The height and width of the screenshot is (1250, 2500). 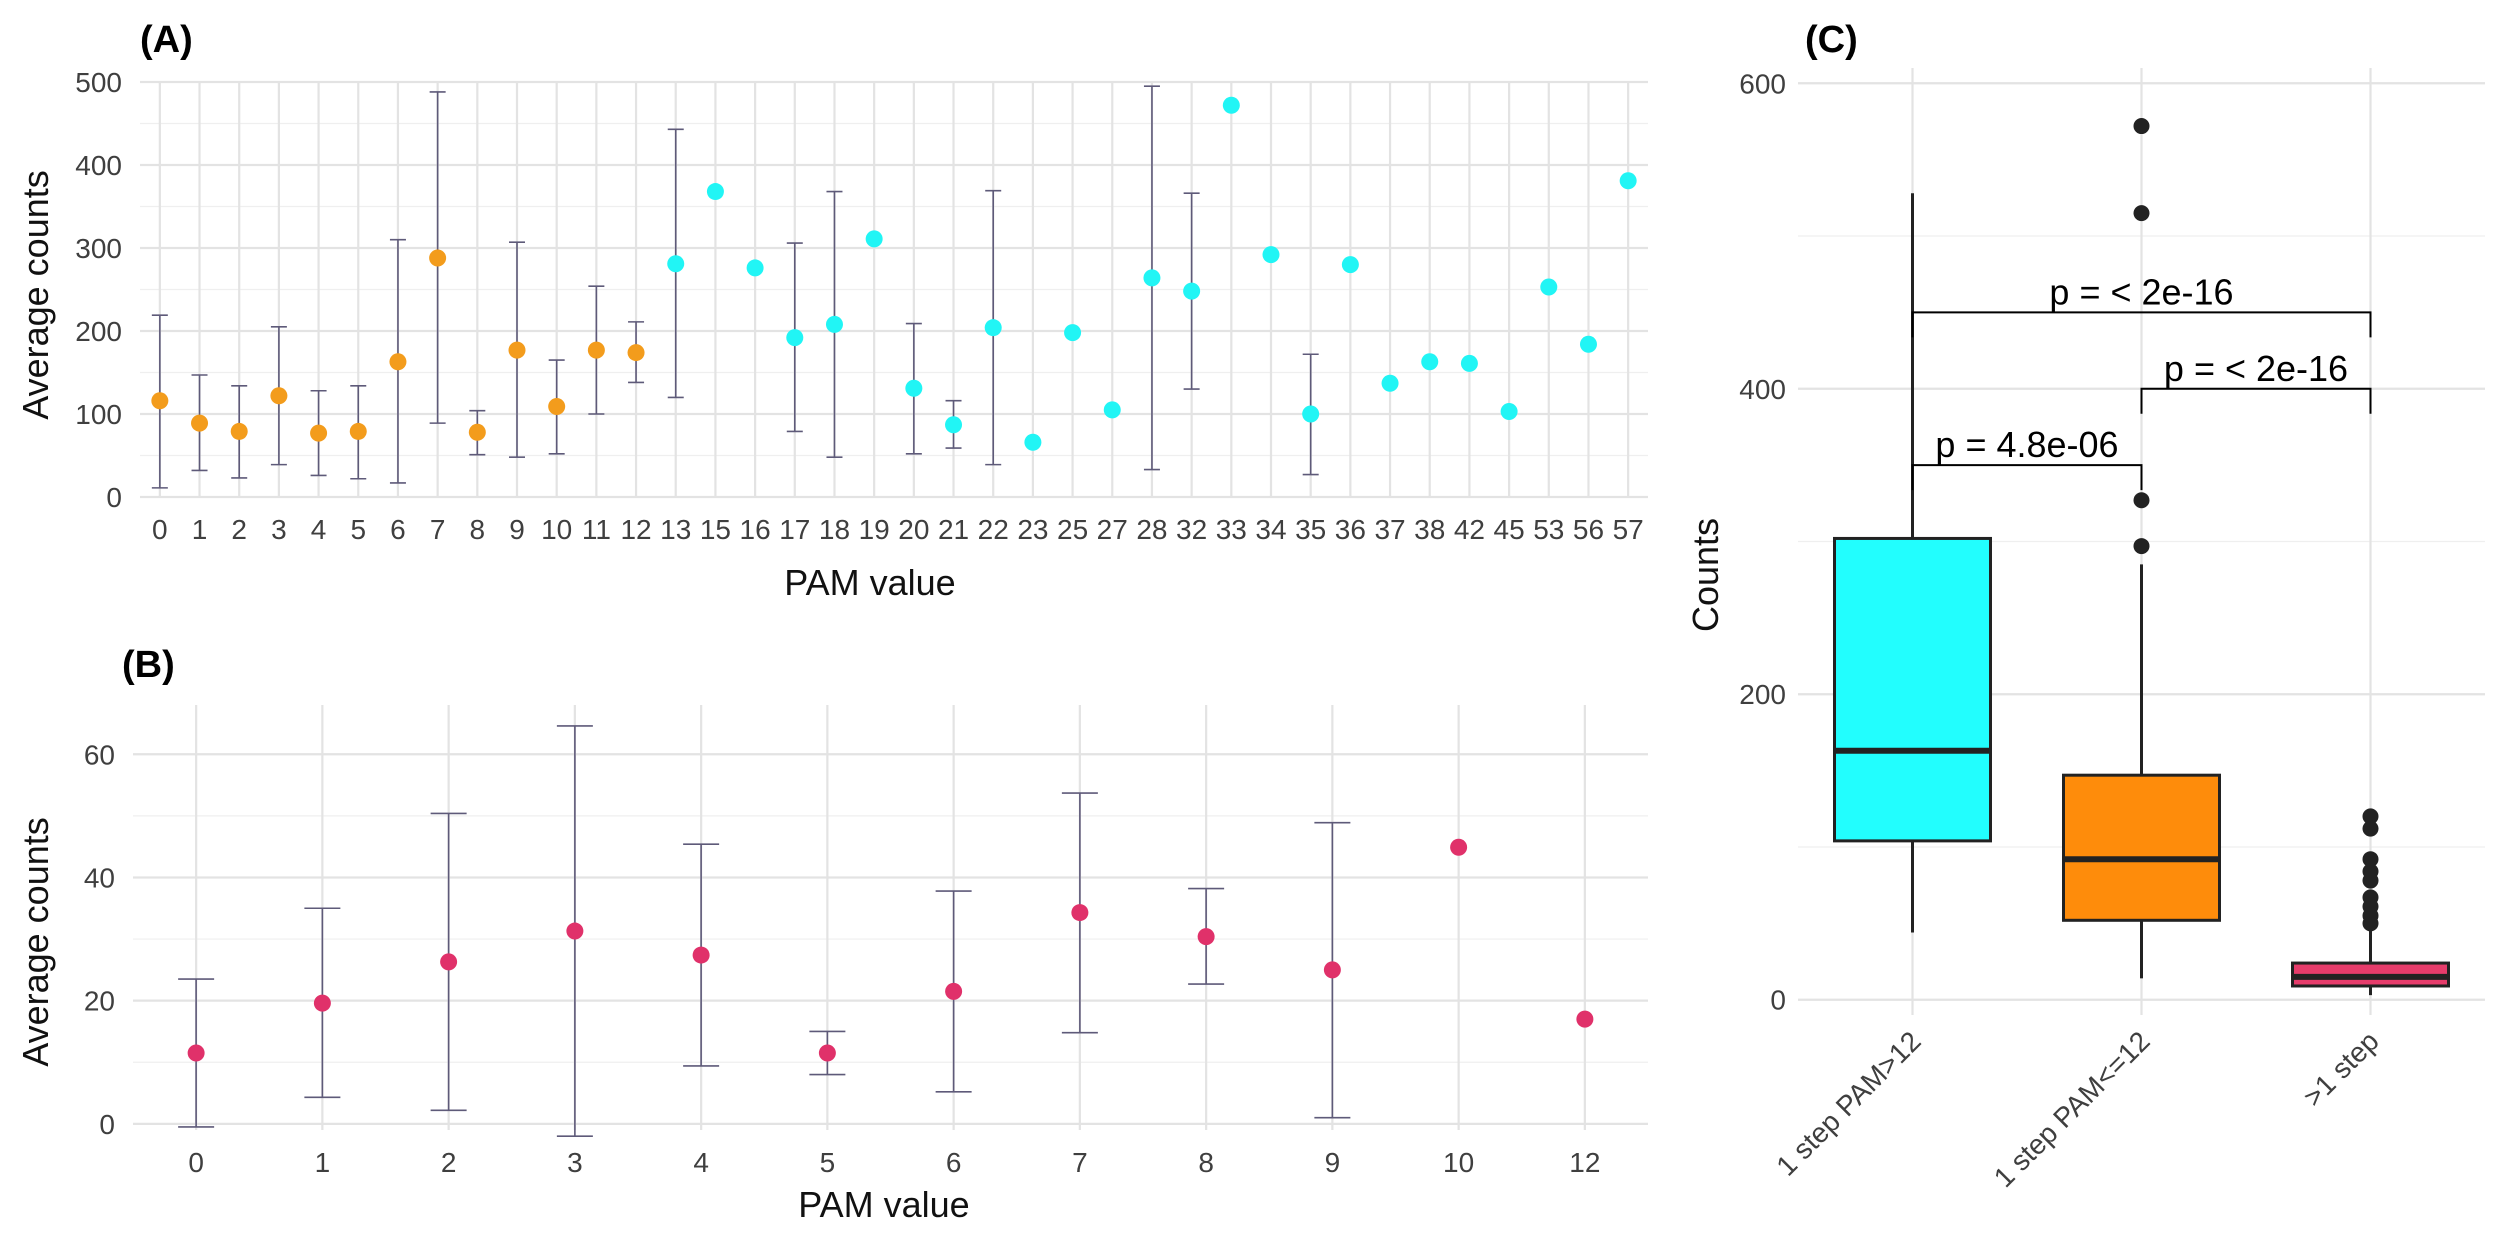 I want to click on panel-c-y-ticks: 0 200 400 600, so click(x=1762, y=541).